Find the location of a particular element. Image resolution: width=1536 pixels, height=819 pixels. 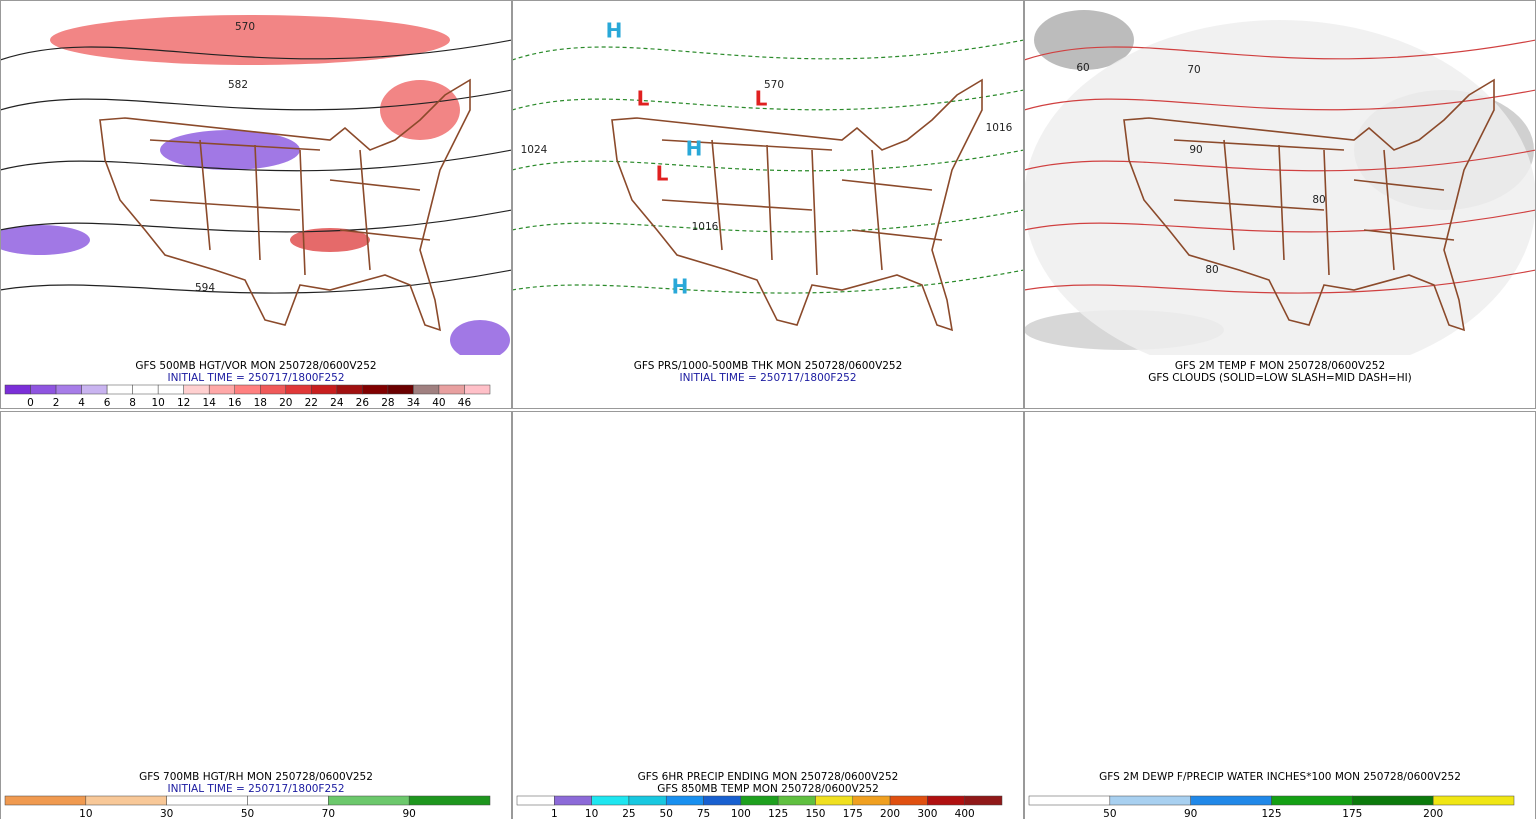

map: 26 34 46 14 23 is located at coordinates (768, 597).